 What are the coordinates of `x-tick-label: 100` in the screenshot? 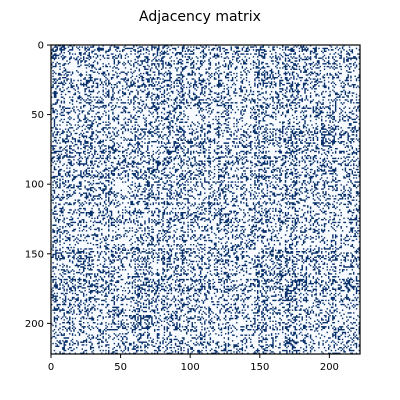 It's located at (190, 367).